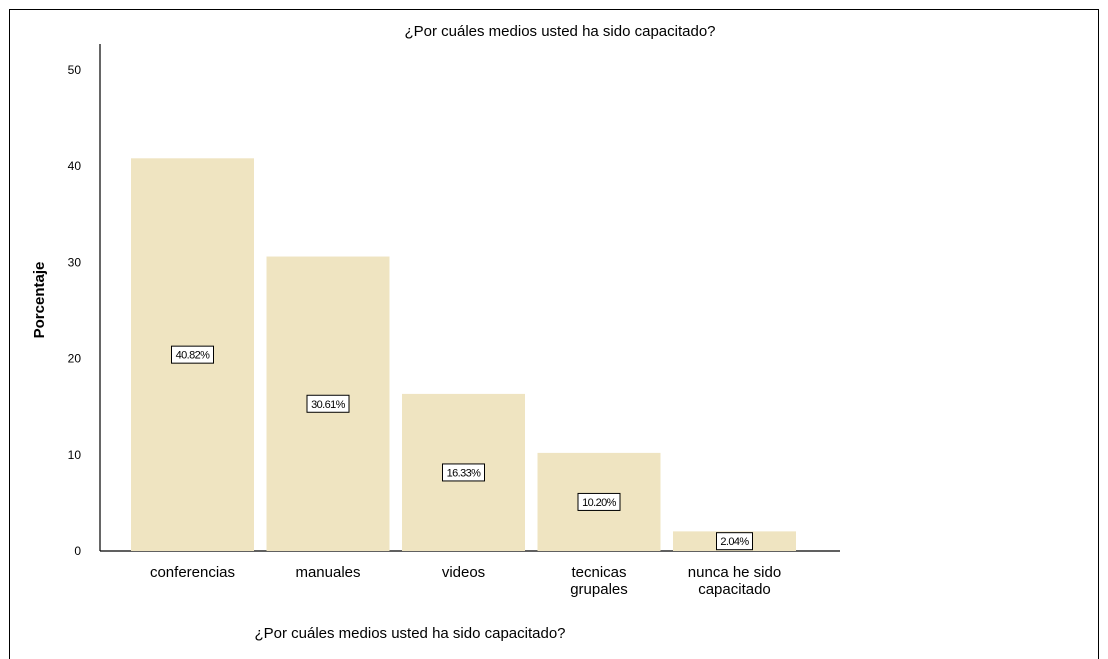 The height and width of the screenshot is (659, 1108). What do you see at coordinates (75, 70) in the screenshot?
I see `y-tick-label: 50` at bounding box center [75, 70].